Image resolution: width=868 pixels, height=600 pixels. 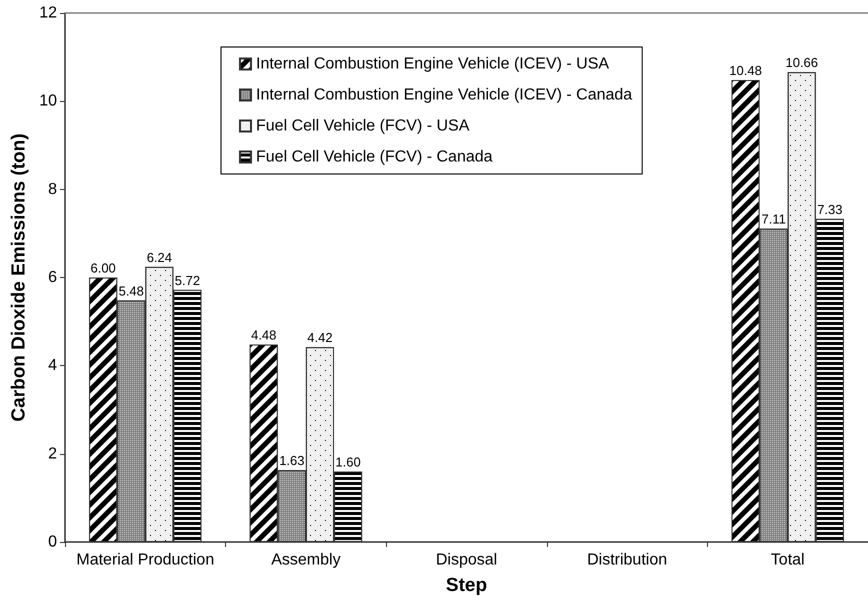 What do you see at coordinates (53, 453) in the screenshot?
I see `y-tick-label: 2` at bounding box center [53, 453].